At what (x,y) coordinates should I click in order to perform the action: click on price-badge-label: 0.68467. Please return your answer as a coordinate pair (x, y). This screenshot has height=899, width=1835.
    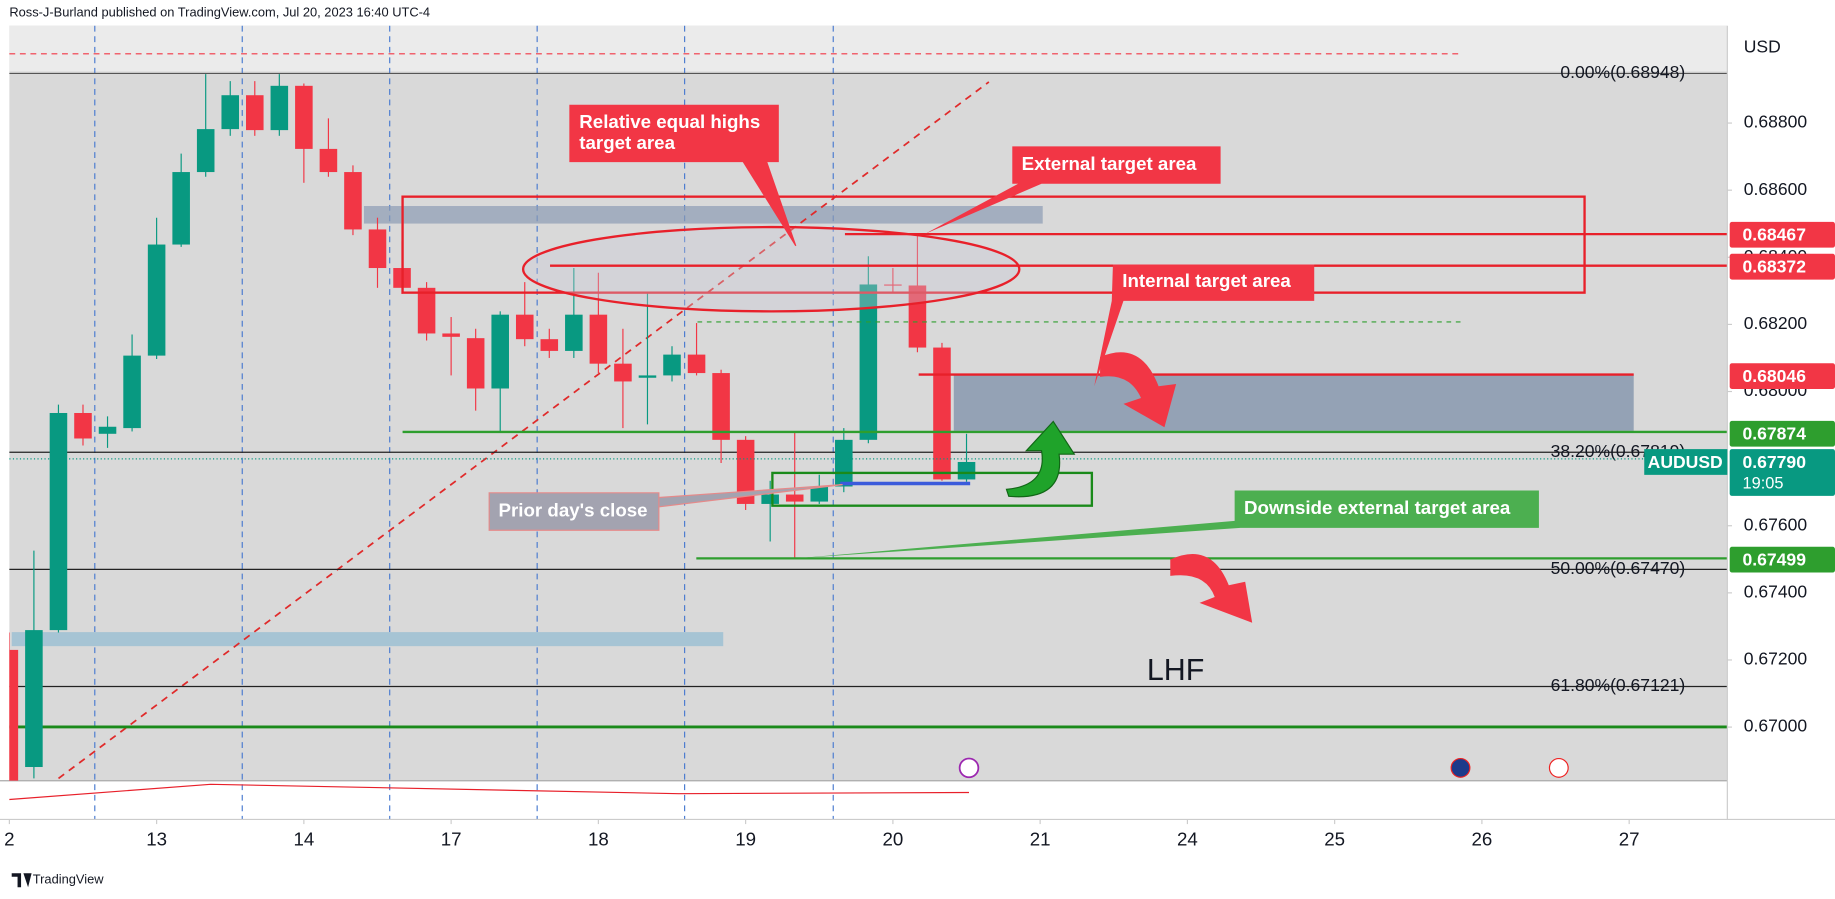
    Looking at the image, I should click on (1774, 235).